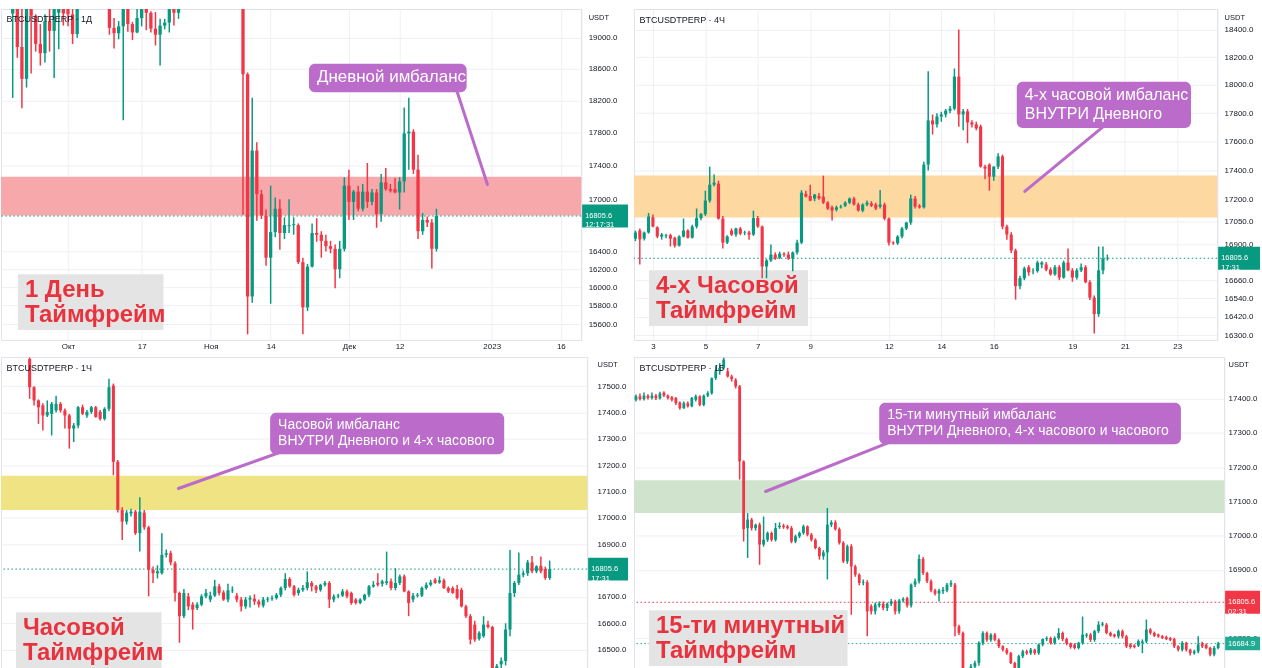  What do you see at coordinates (612, 650) in the screenshot?
I see `y-tick-label: 16500.0` at bounding box center [612, 650].